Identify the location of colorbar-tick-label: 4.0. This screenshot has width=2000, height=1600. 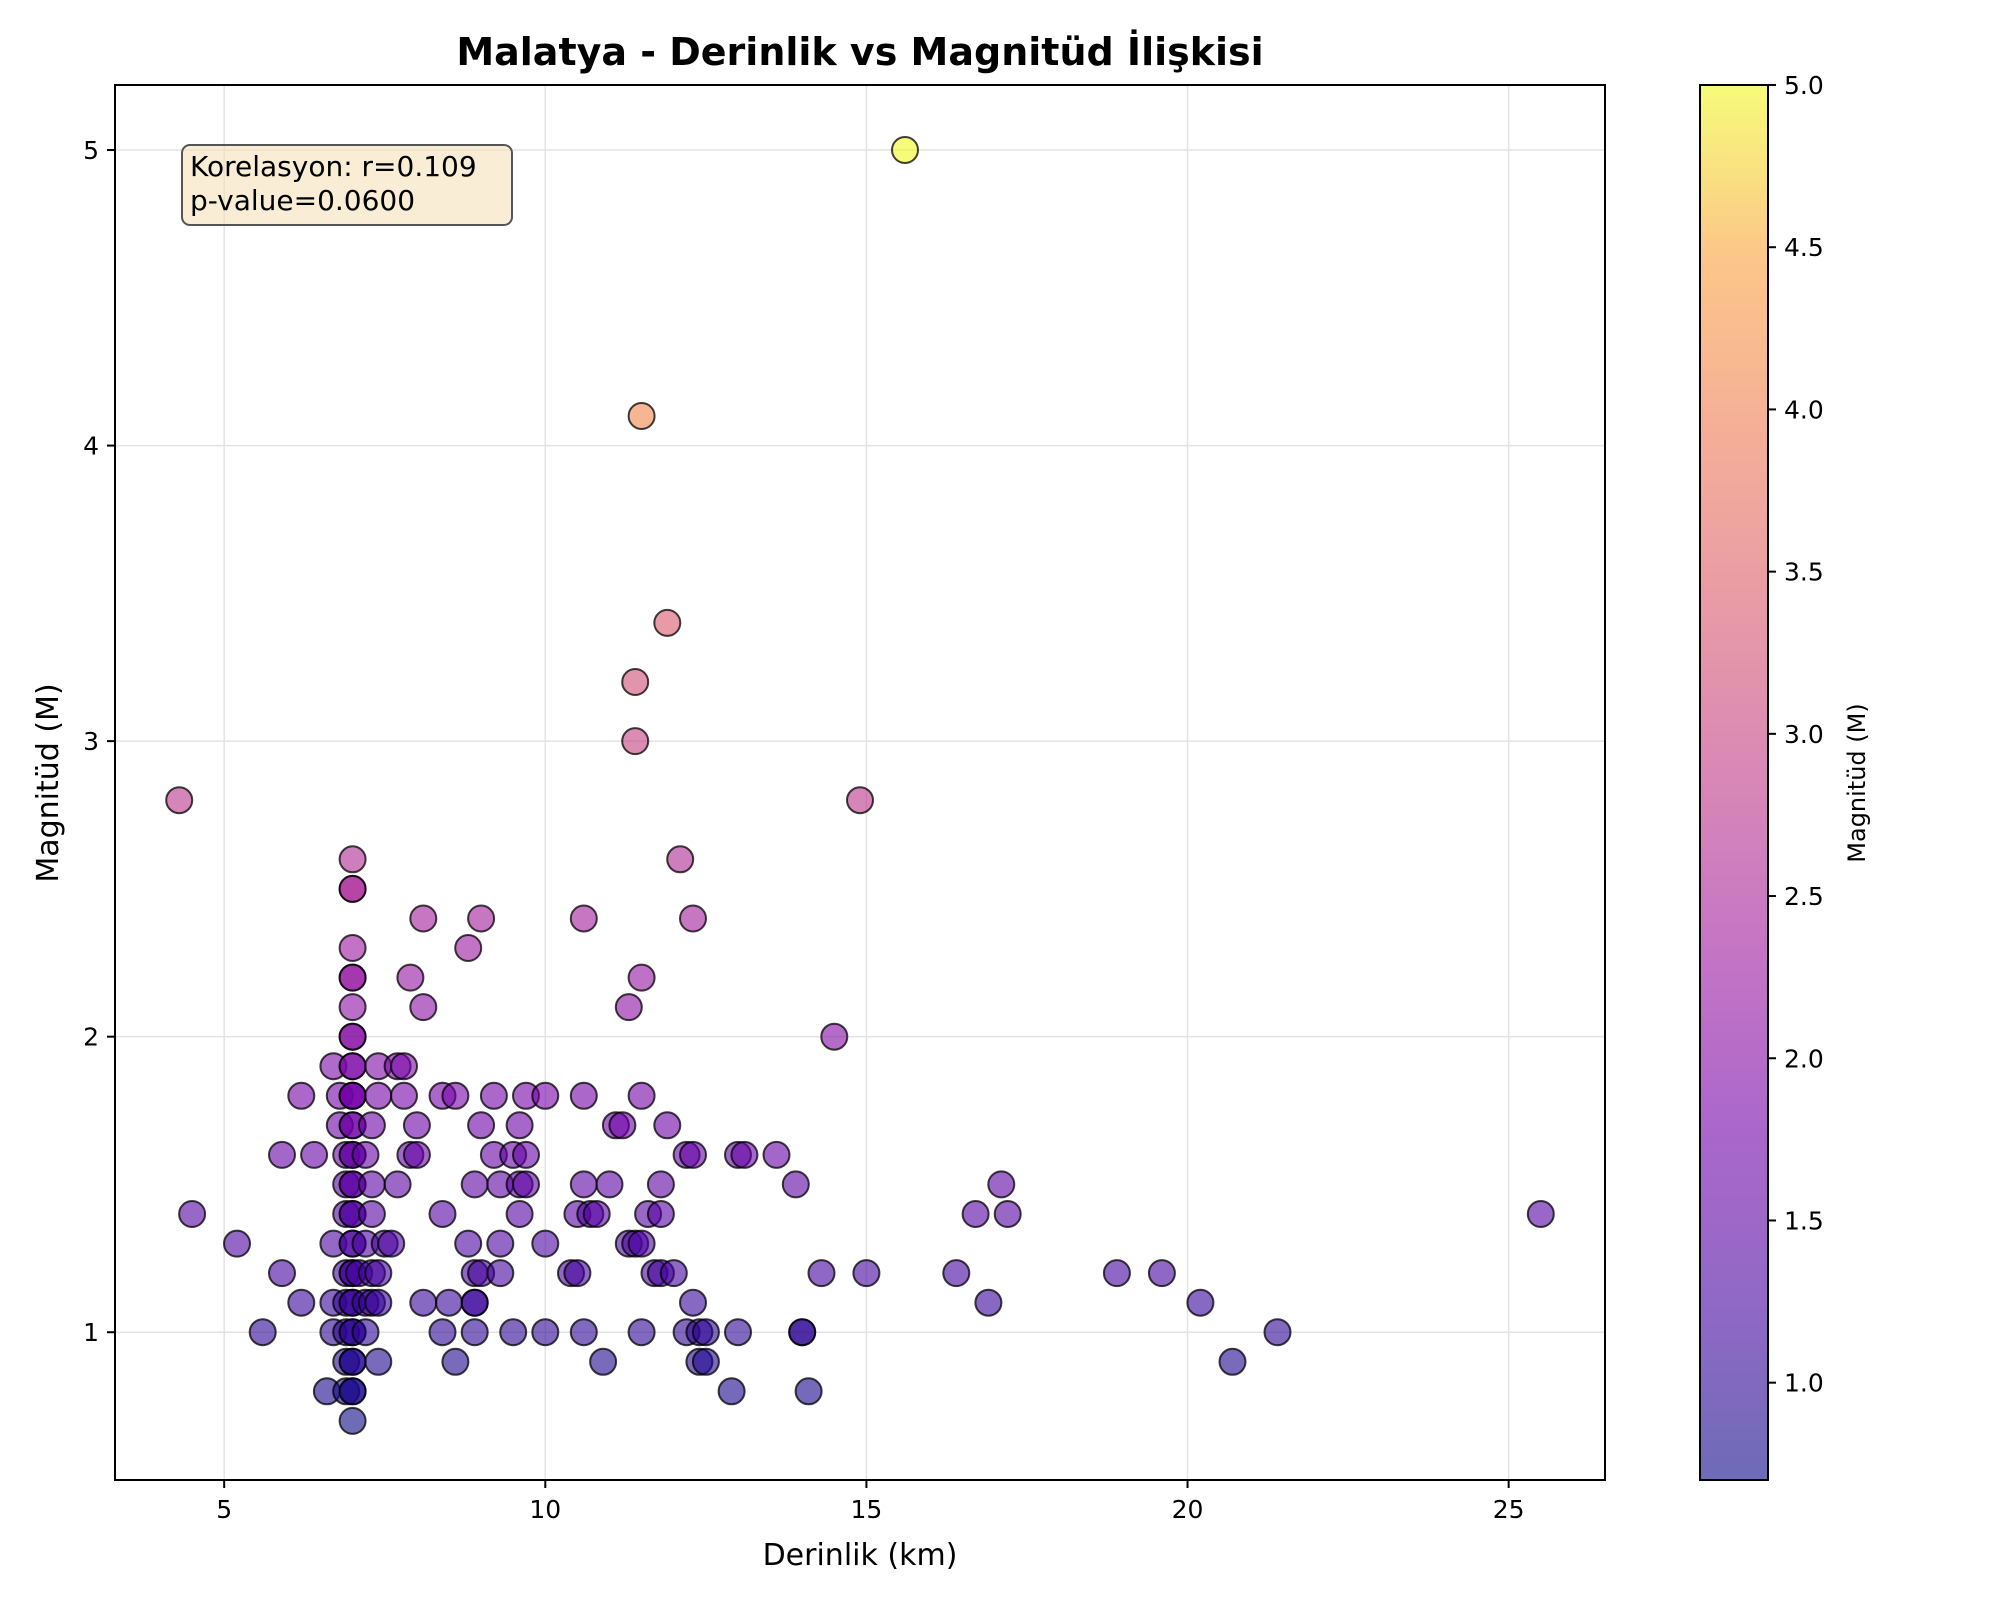
(1804, 409).